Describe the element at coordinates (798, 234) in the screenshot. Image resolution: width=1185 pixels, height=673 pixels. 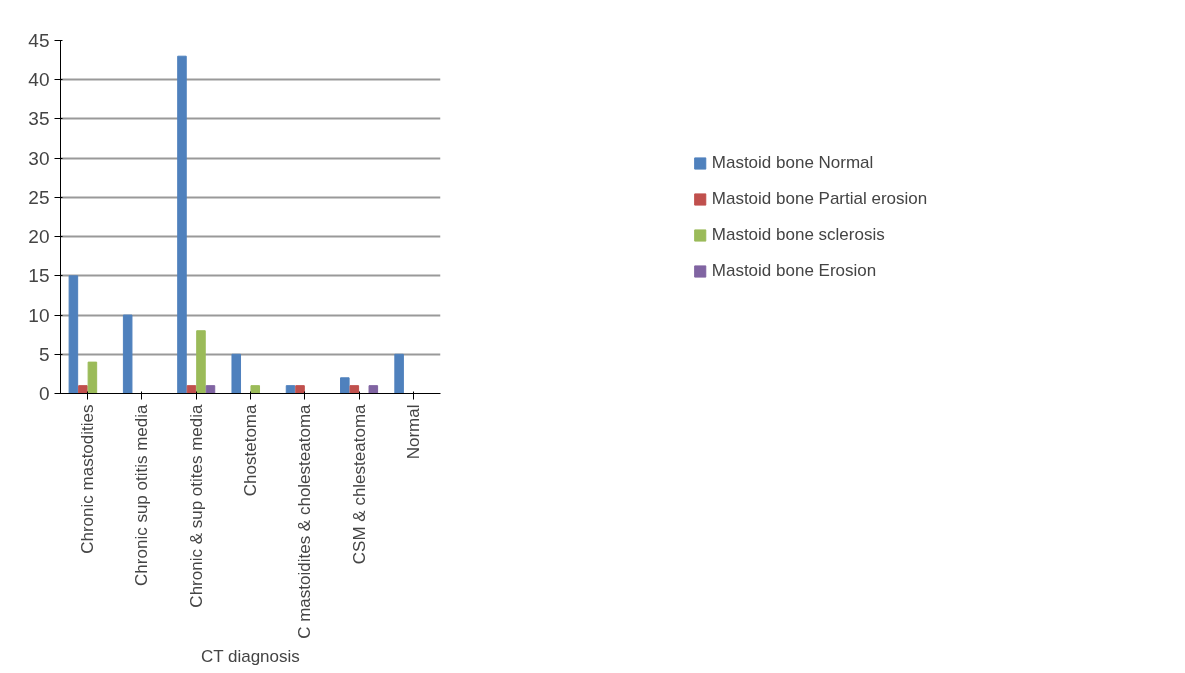
I see `legend-label: Mastoid bone sclerosis` at that location.